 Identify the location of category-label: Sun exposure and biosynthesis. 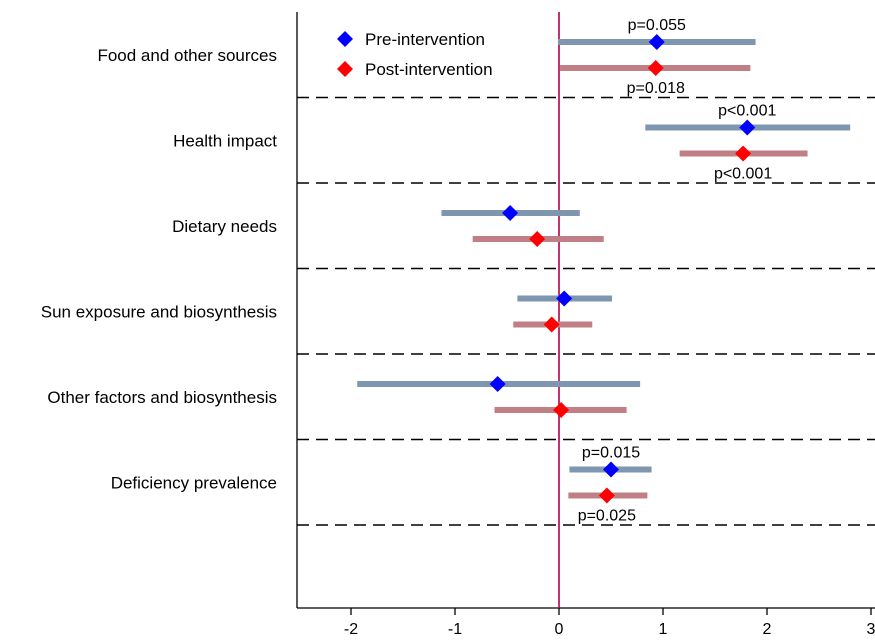
(159, 312).